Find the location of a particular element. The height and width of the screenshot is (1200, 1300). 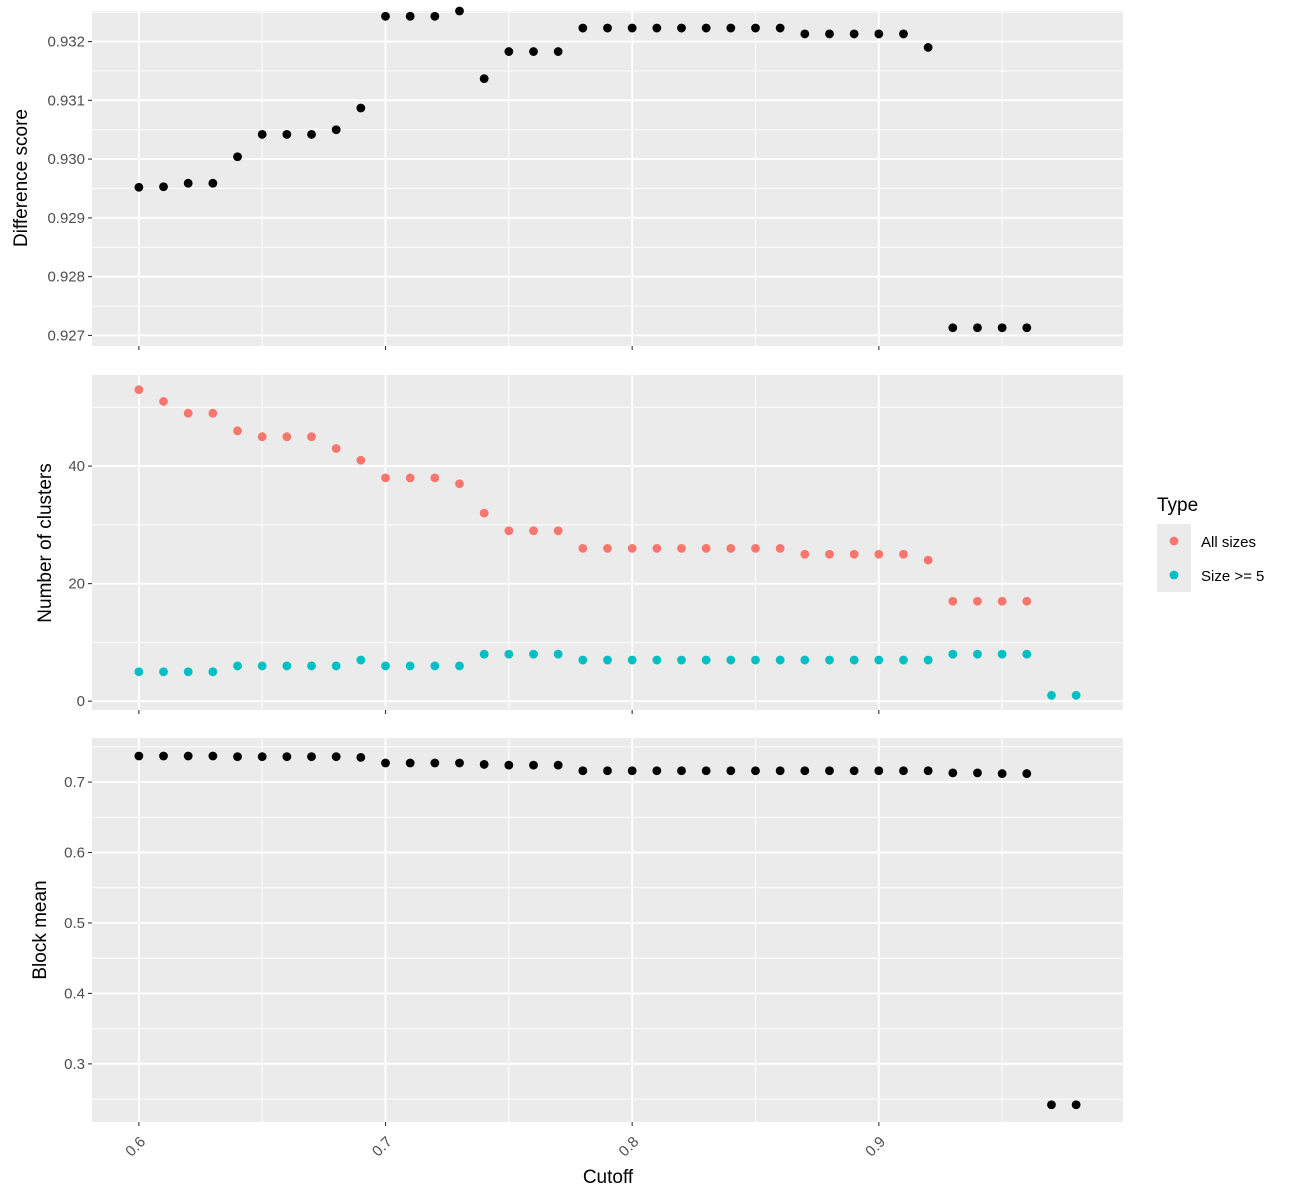

legend: Type All sizes Size >= 5 is located at coordinates (1210, 543).